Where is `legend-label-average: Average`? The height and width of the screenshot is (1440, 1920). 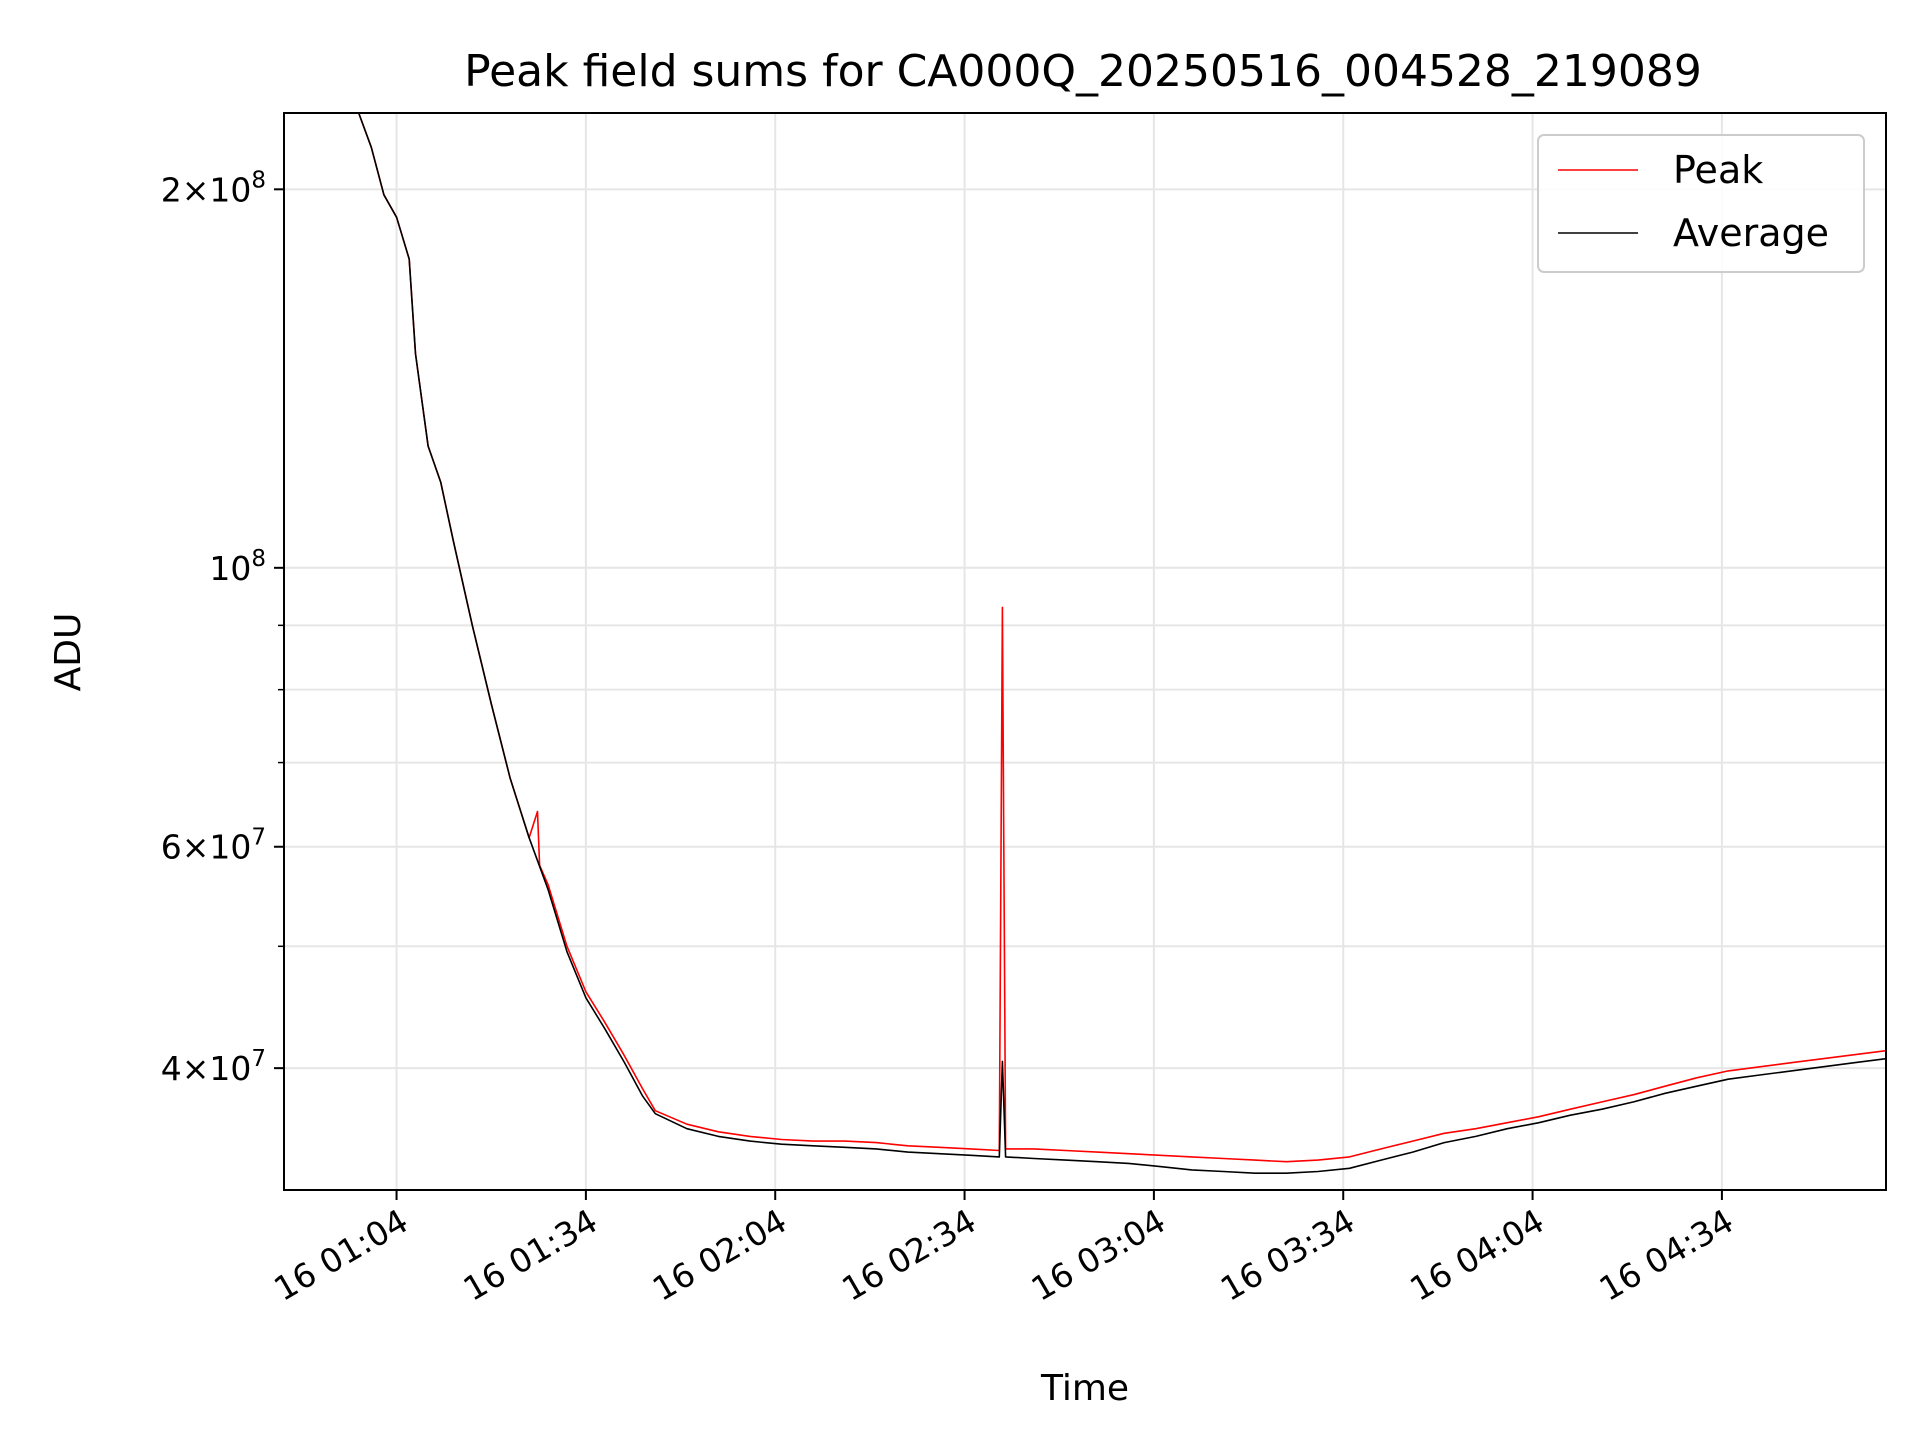
legend-label-average: Average is located at coordinates (1751, 233).